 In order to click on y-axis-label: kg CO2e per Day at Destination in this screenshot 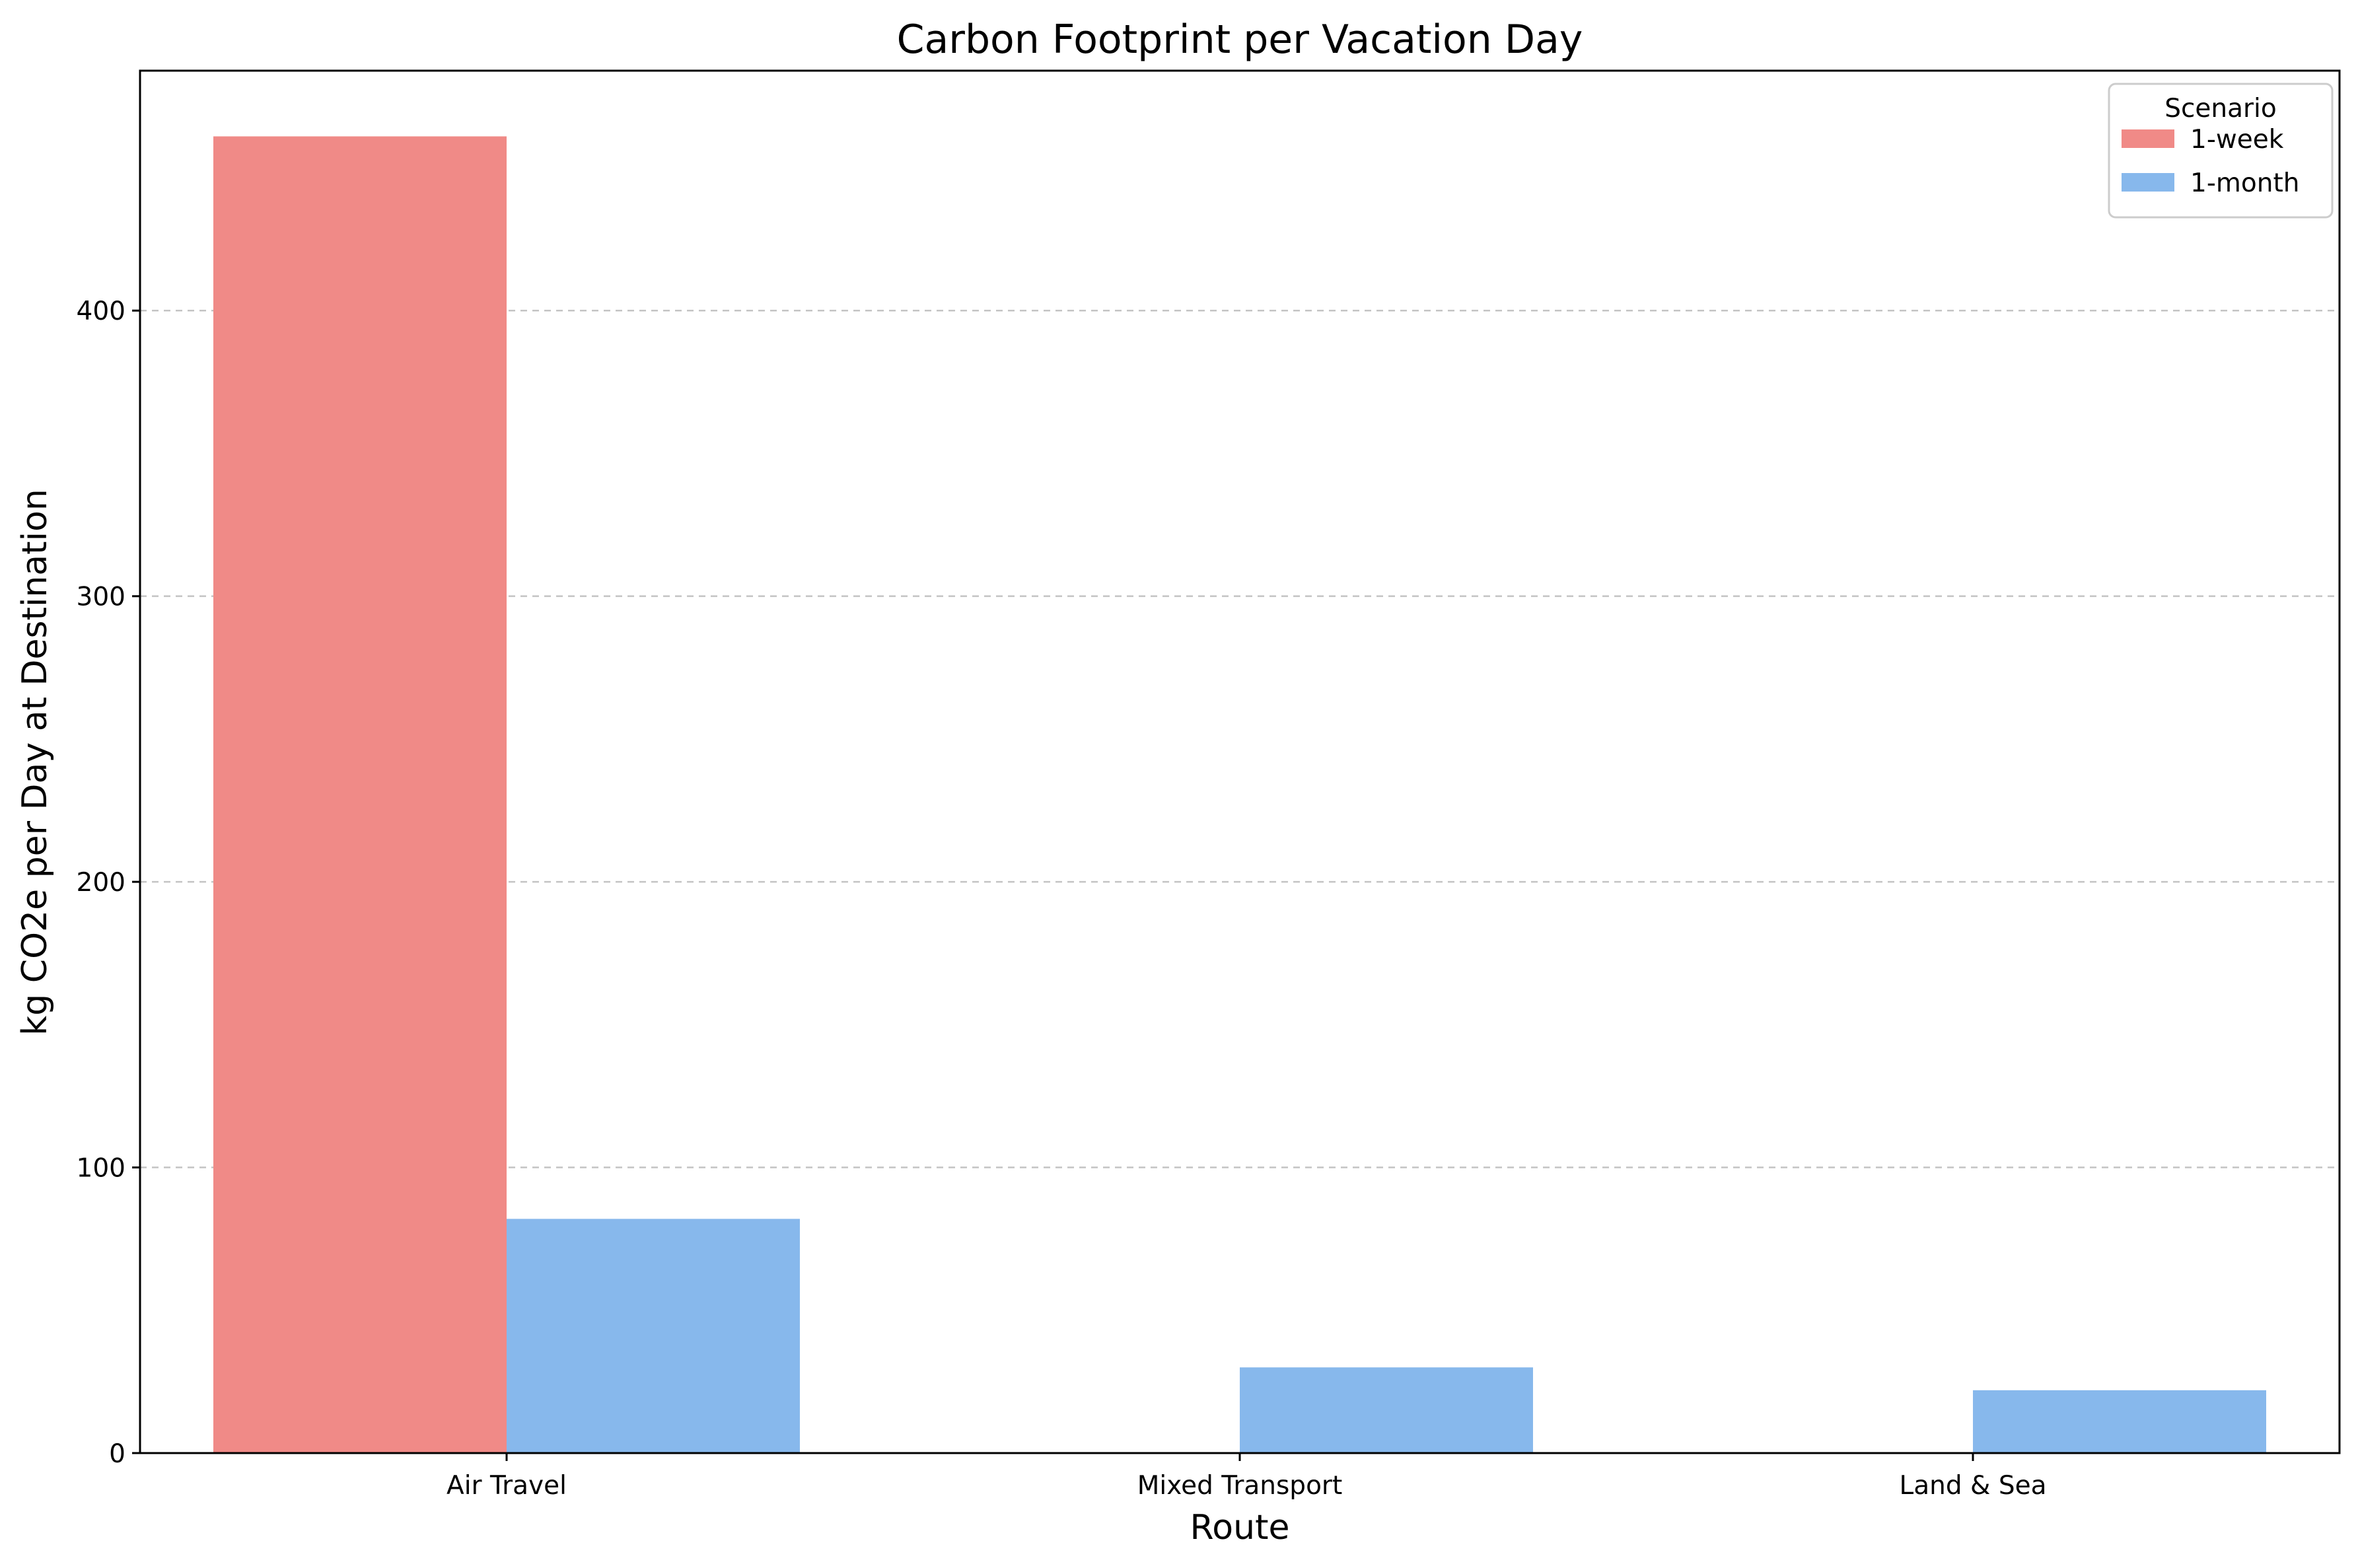, I will do `click(35, 762)`.